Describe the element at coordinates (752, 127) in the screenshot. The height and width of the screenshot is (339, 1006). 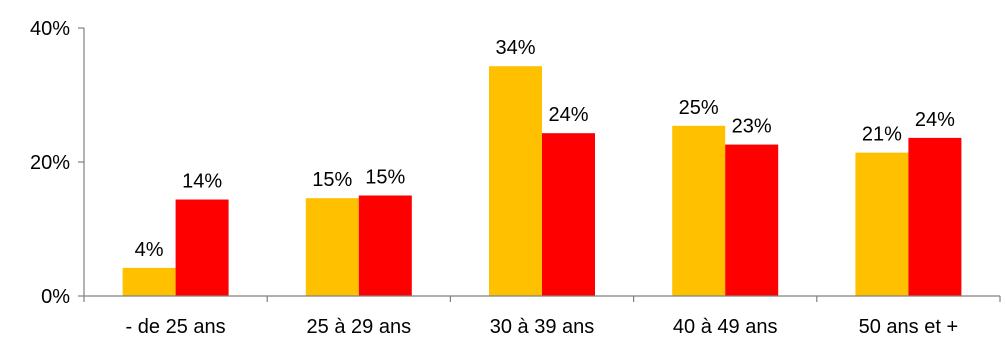
I see `data-label-series-2: 23%` at that location.